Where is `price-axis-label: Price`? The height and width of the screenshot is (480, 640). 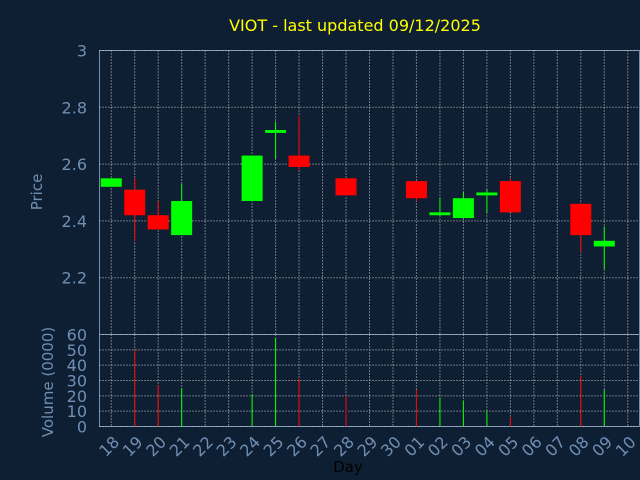 price-axis-label: Price is located at coordinates (37, 192).